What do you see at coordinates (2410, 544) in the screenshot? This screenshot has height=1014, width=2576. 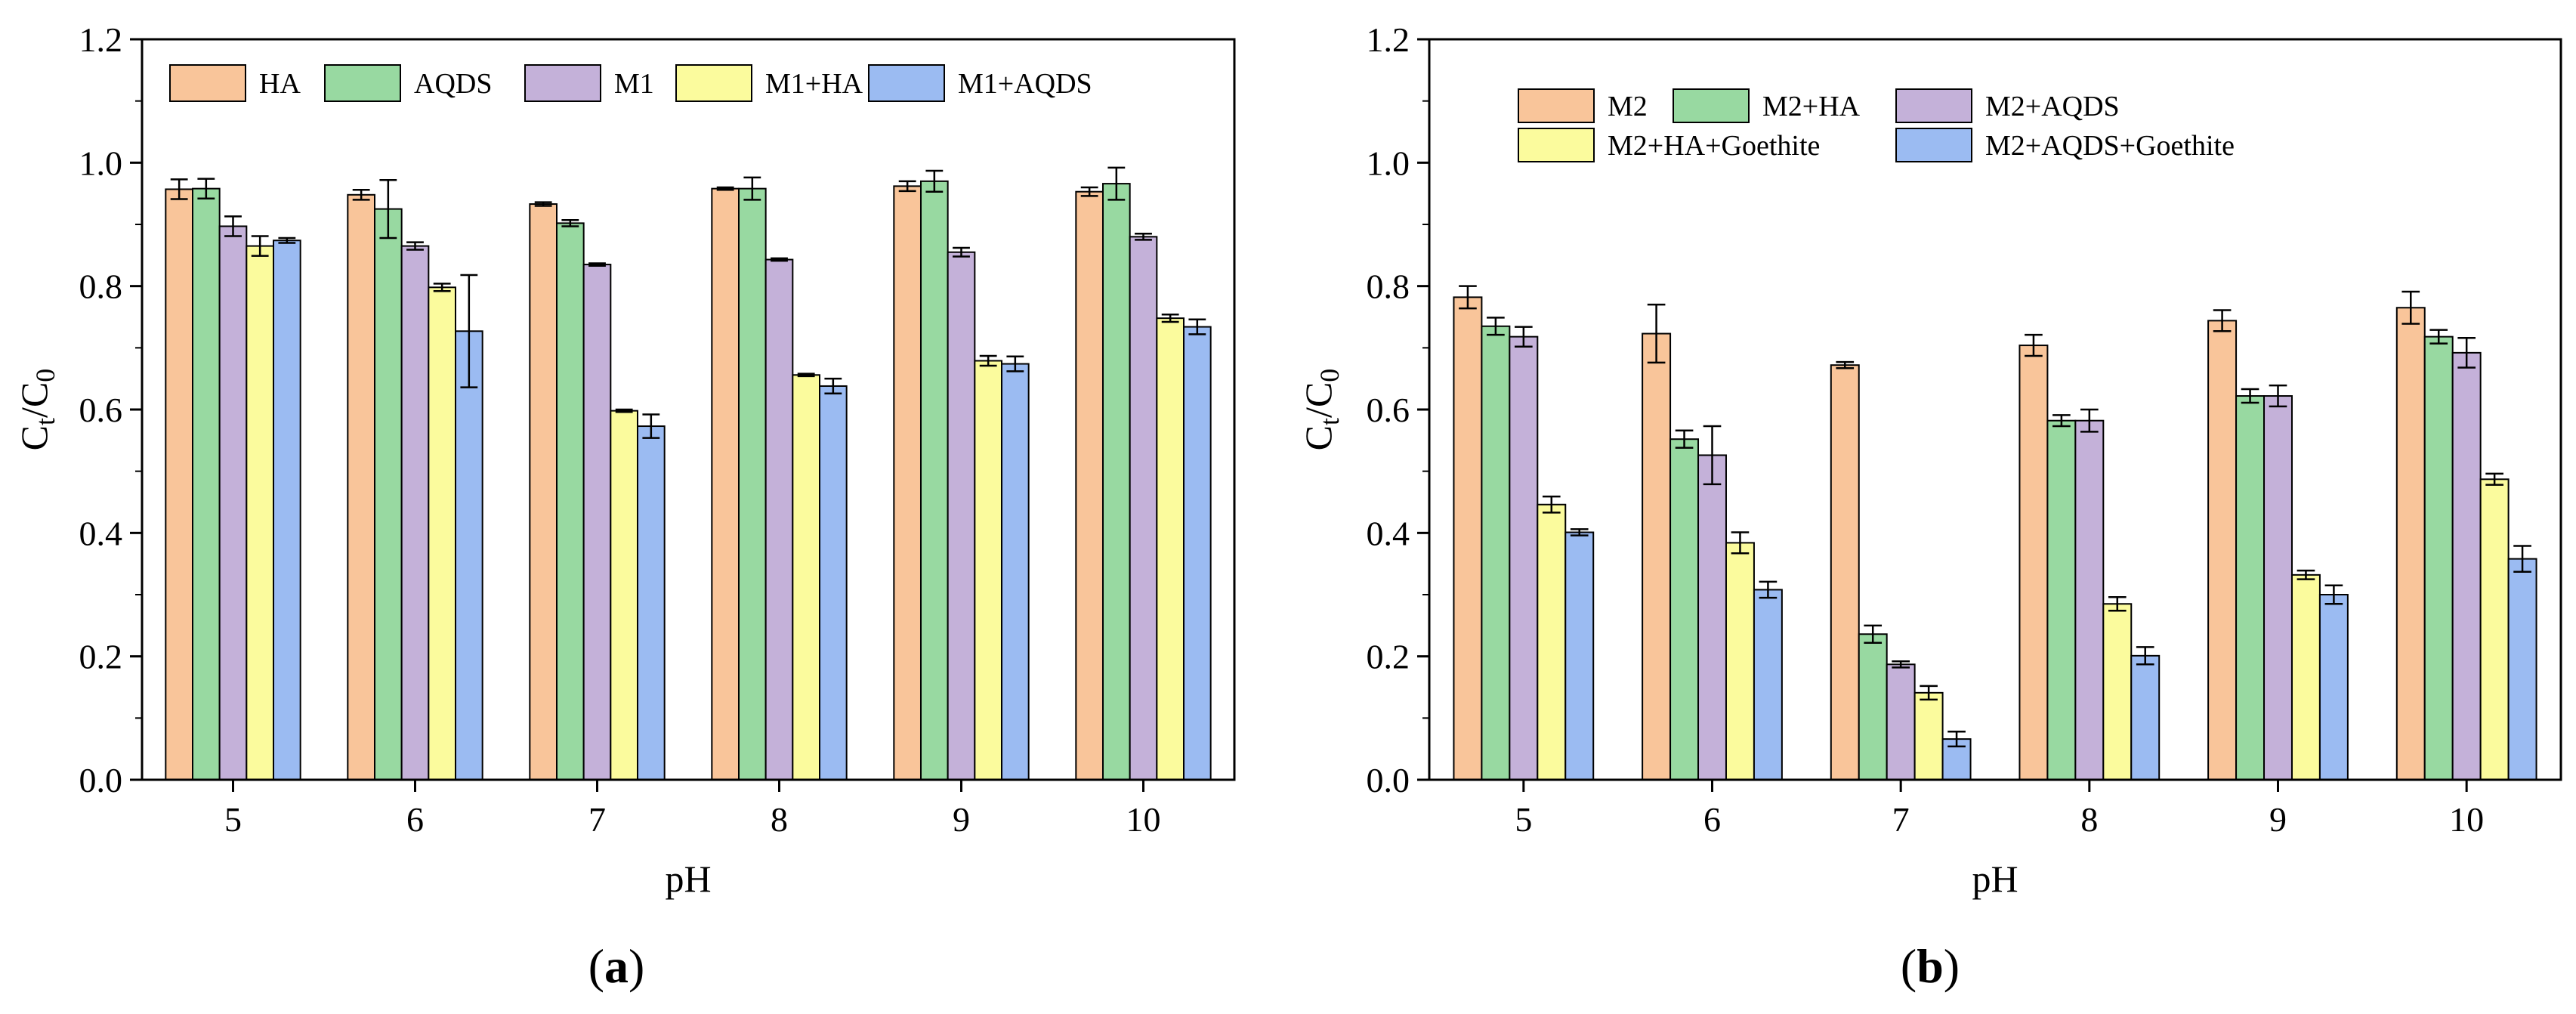 I see `bar-m2-ph10` at bounding box center [2410, 544].